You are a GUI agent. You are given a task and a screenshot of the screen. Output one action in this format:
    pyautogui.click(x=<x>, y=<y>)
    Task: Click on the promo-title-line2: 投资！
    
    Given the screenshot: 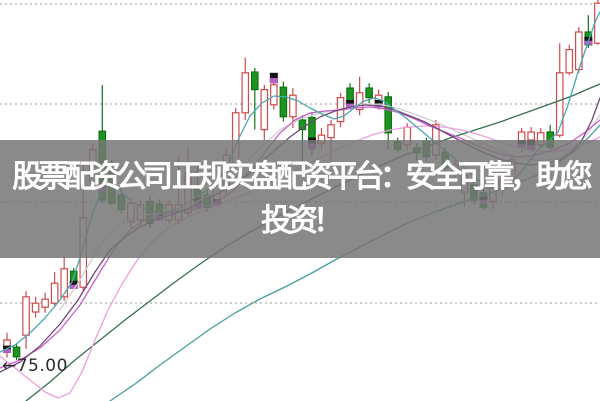 What is the action you would take?
    pyautogui.click(x=302, y=220)
    